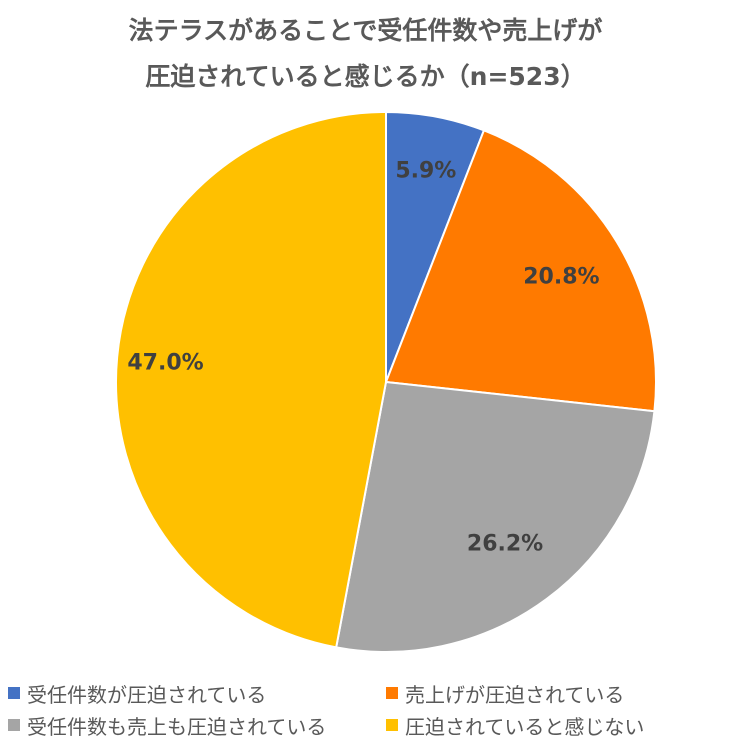 This screenshot has width=731, height=745. What do you see at coordinates (525, 726) in the screenshot?
I see `legend-label-4: 圧迫されていると感じない` at bounding box center [525, 726].